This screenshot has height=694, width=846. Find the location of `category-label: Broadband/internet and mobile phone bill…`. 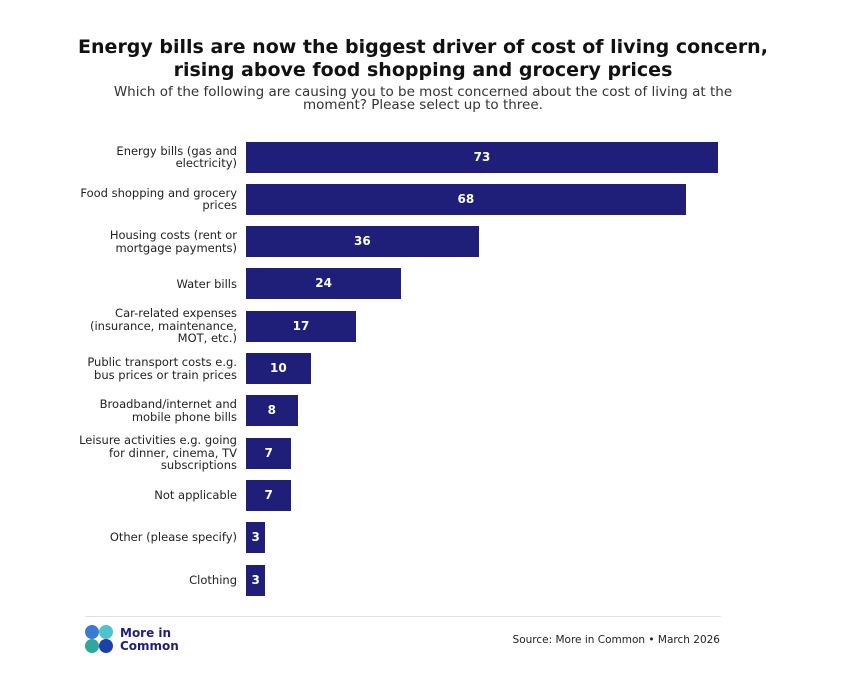

category-label: Broadband/internet and mobile phone bill… is located at coordinates (168, 410).